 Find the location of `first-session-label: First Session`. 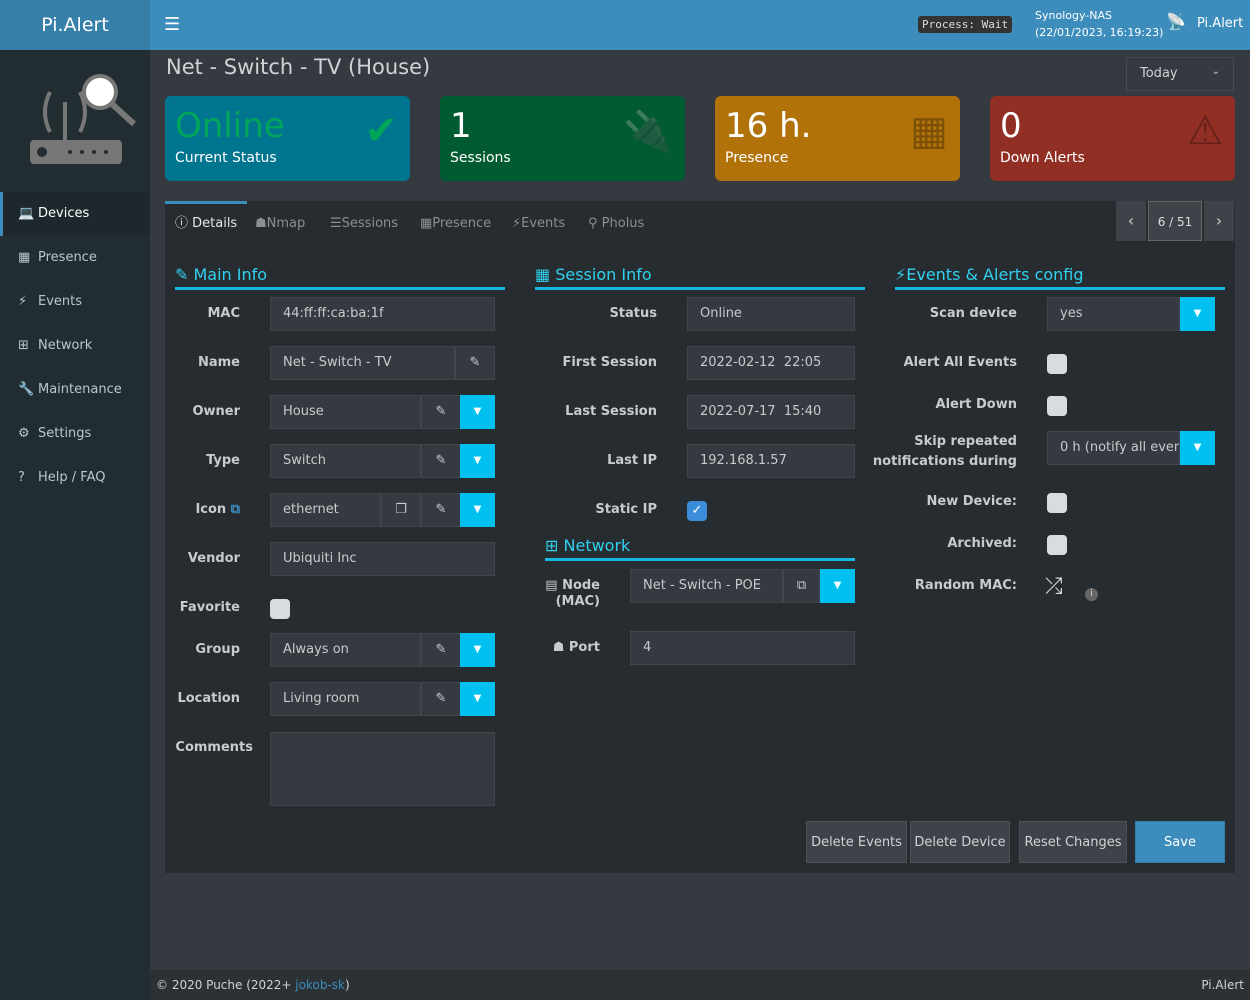

first-session-label: First Session is located at coordinates (609, 362).